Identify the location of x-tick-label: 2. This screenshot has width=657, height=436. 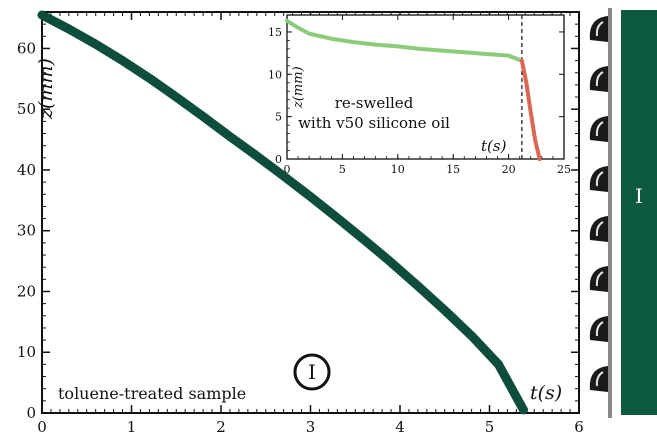
(221, 427).